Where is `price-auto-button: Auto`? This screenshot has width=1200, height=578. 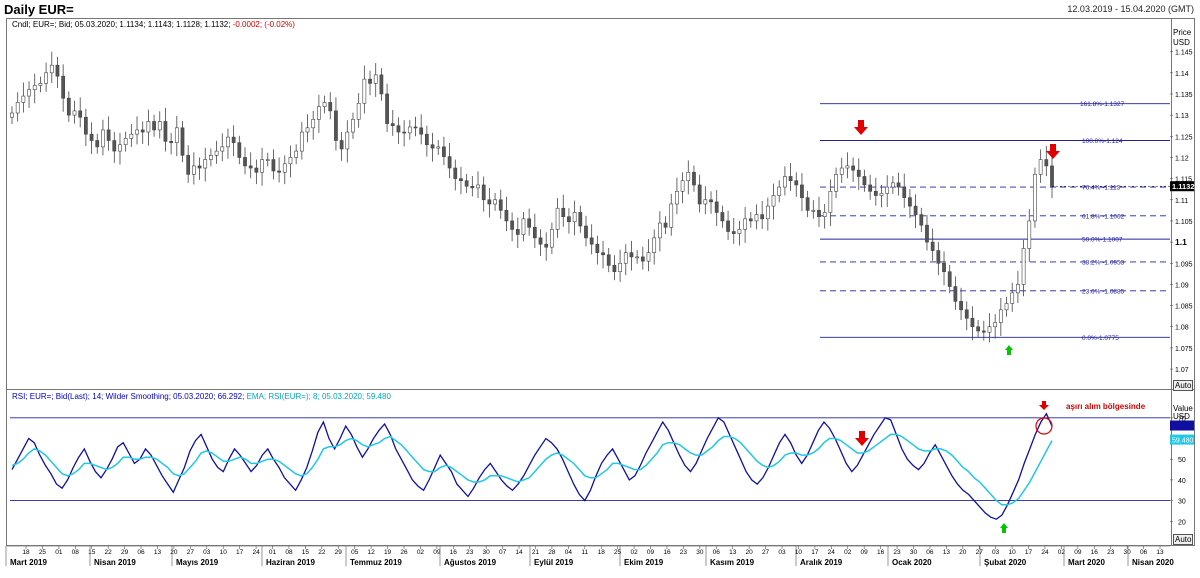
price-auto-button: Auto is located at coordinates (1183, 385).